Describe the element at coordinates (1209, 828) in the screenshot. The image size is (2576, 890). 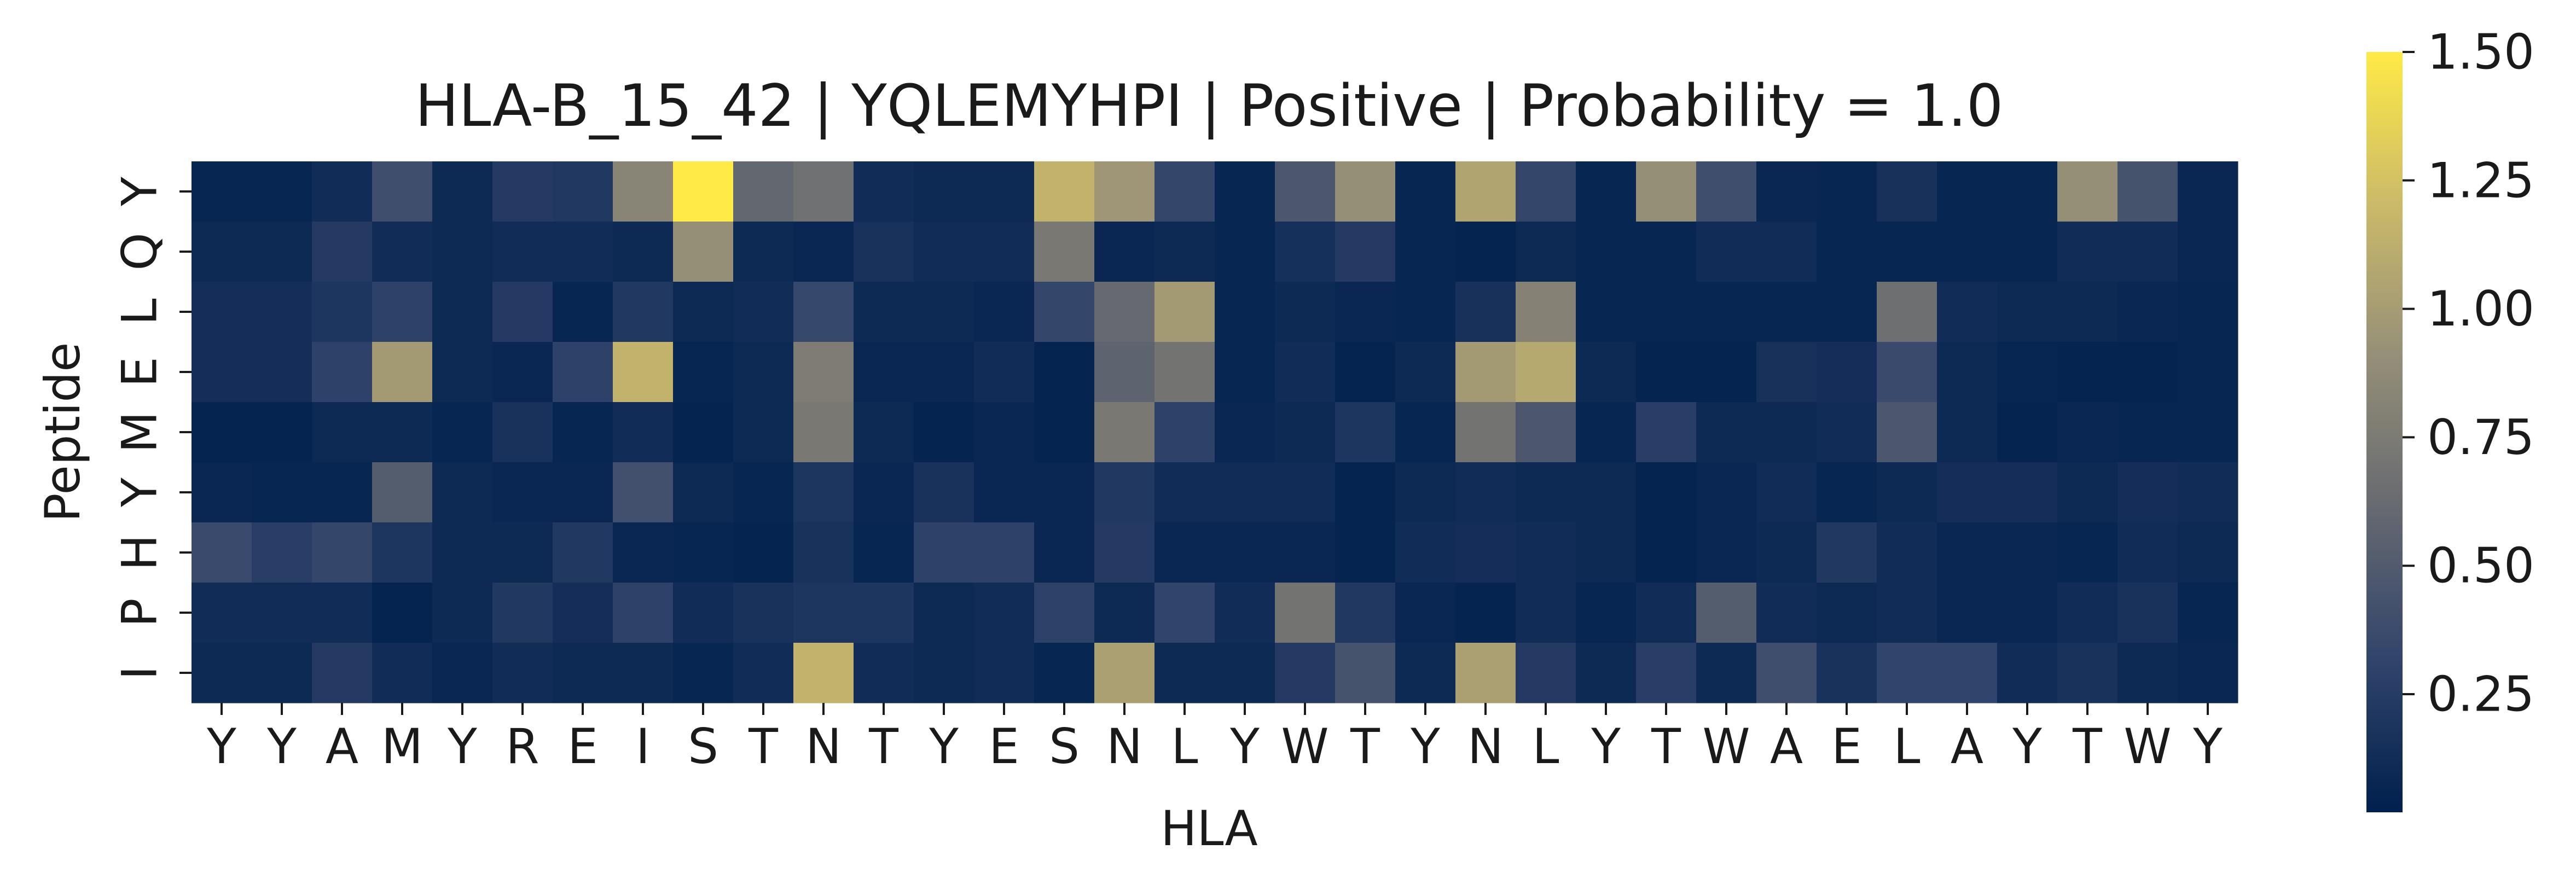
I see `x-axis-label: HLA` at that location.